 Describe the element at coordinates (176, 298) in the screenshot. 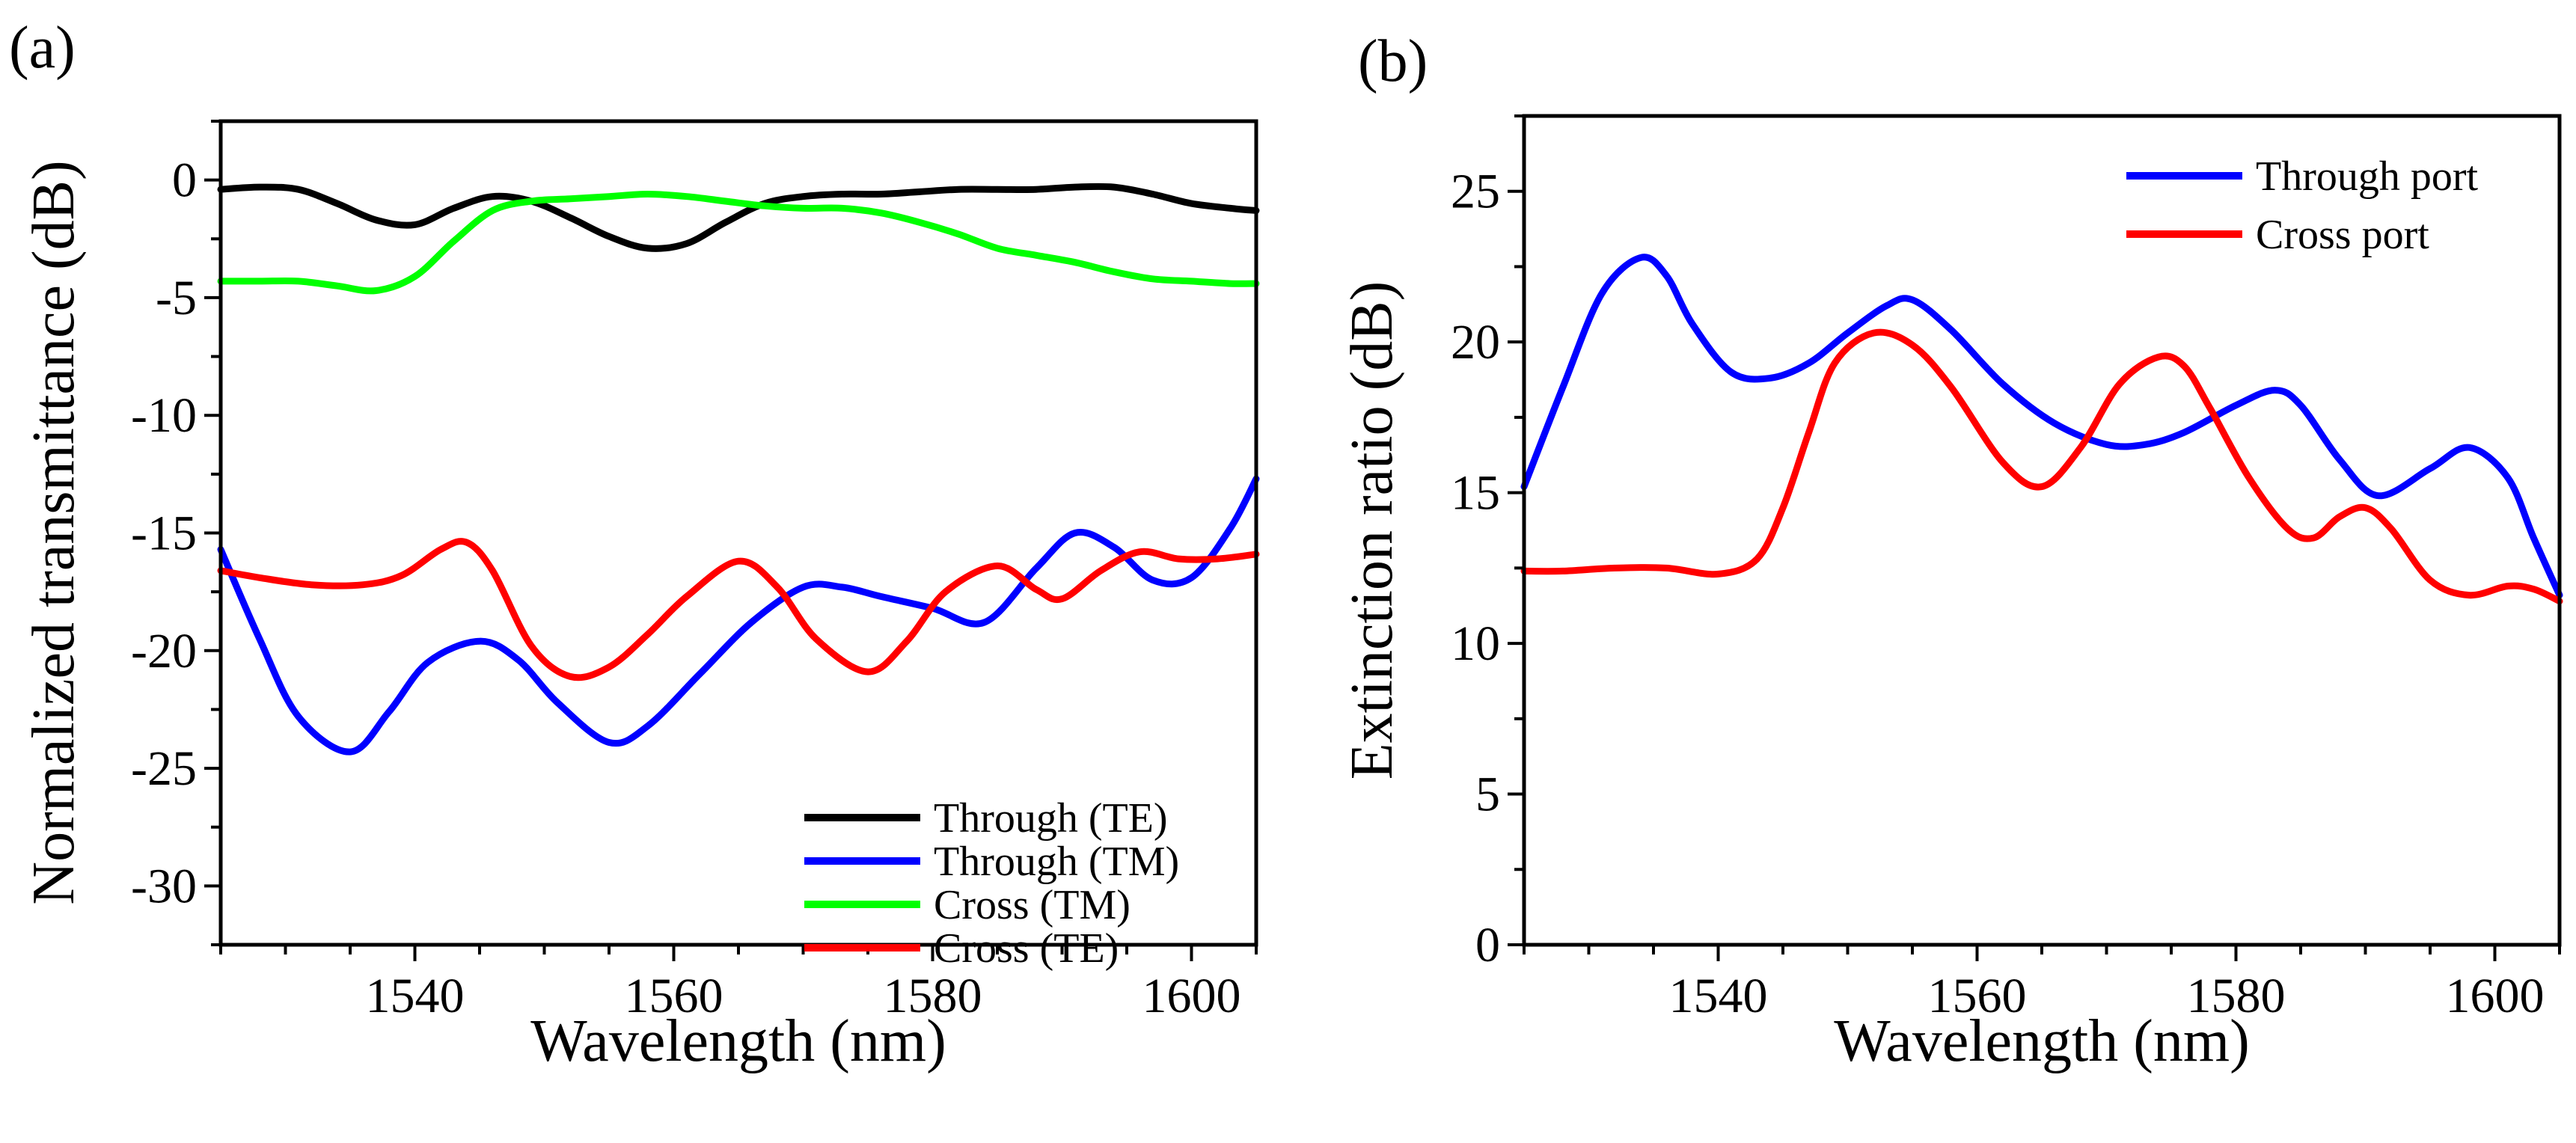

I see `y-tick-label: -5` at that location.